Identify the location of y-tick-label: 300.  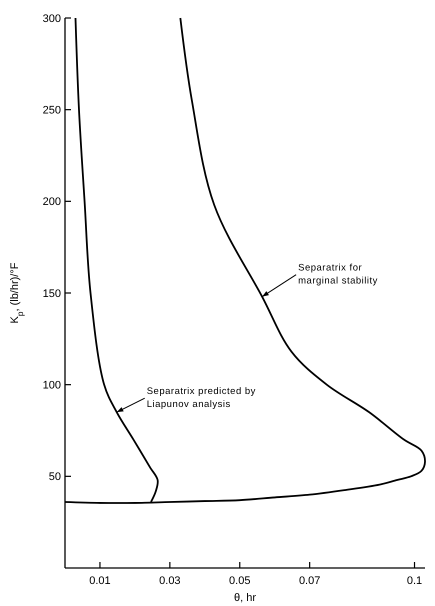
(51, 18).